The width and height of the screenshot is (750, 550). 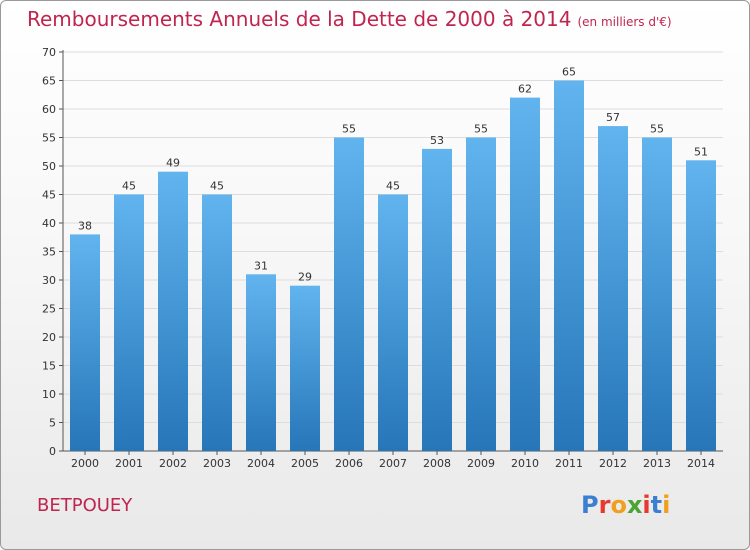 I want to click on y-tick-label: 50, so click(x=49, y=166).